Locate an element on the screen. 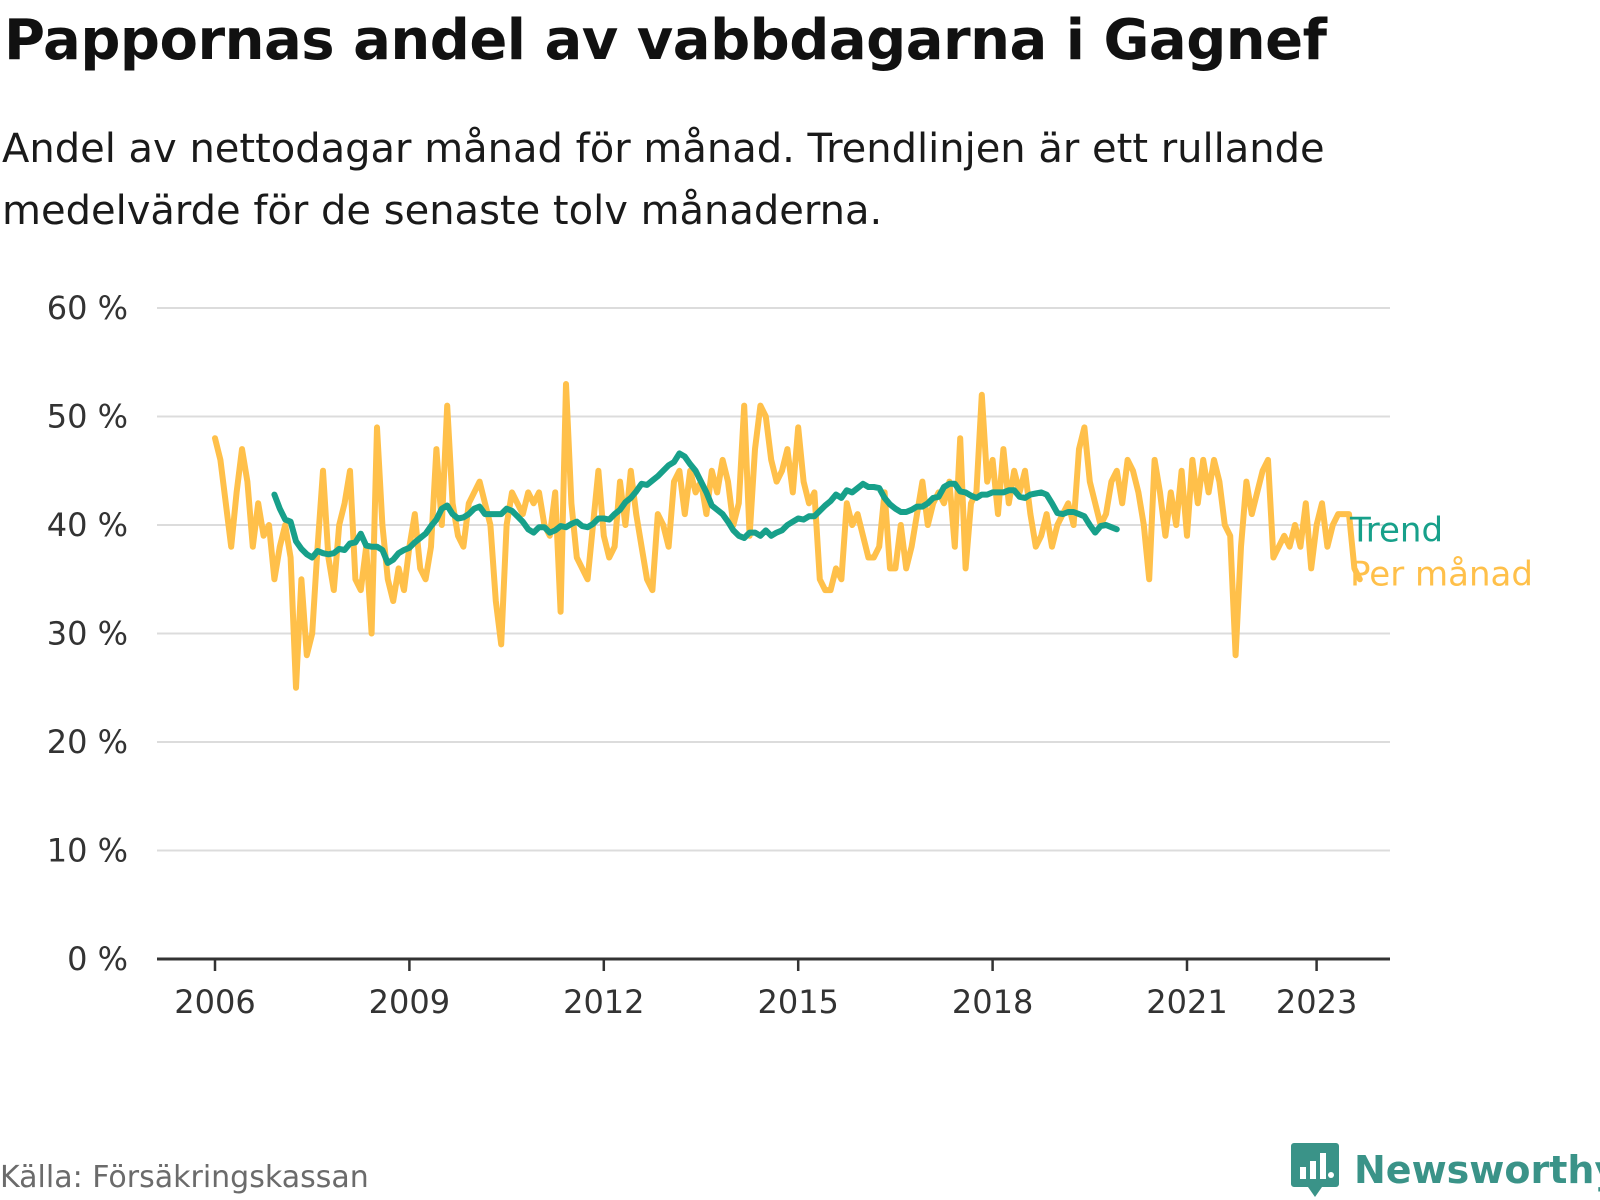  source-note: Källa: Försäkringskassan is located at coordinates (184, 1177).